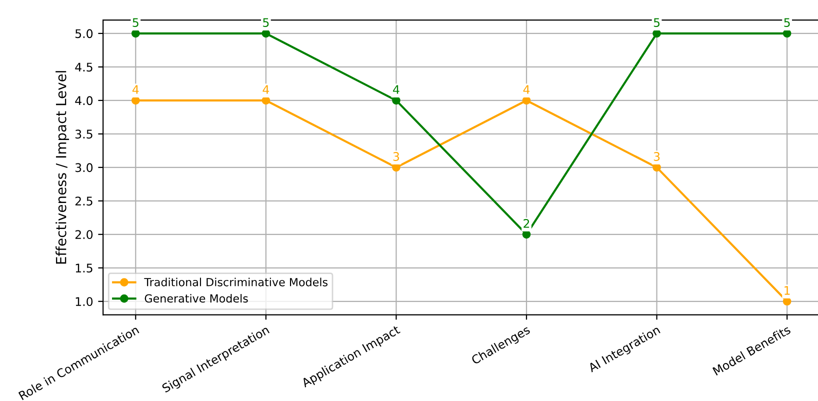  I want to click on y-tick-label: 4.0, so click(84, 101).